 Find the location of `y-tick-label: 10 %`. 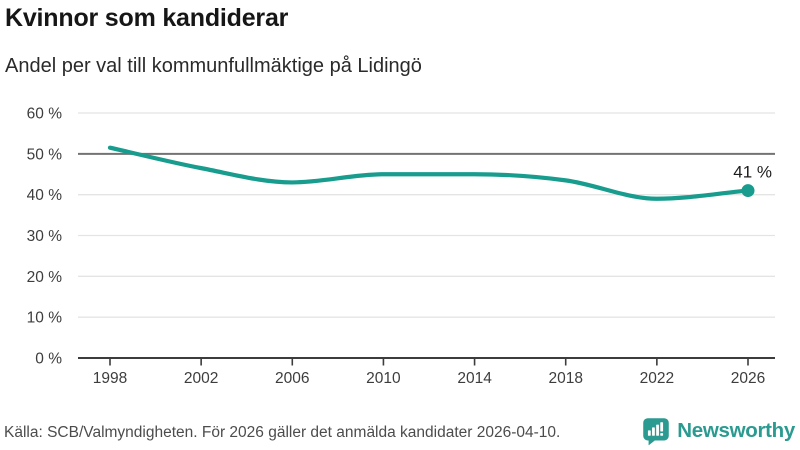

y-tick-label: 10 % is located at coordinates (45, 318).